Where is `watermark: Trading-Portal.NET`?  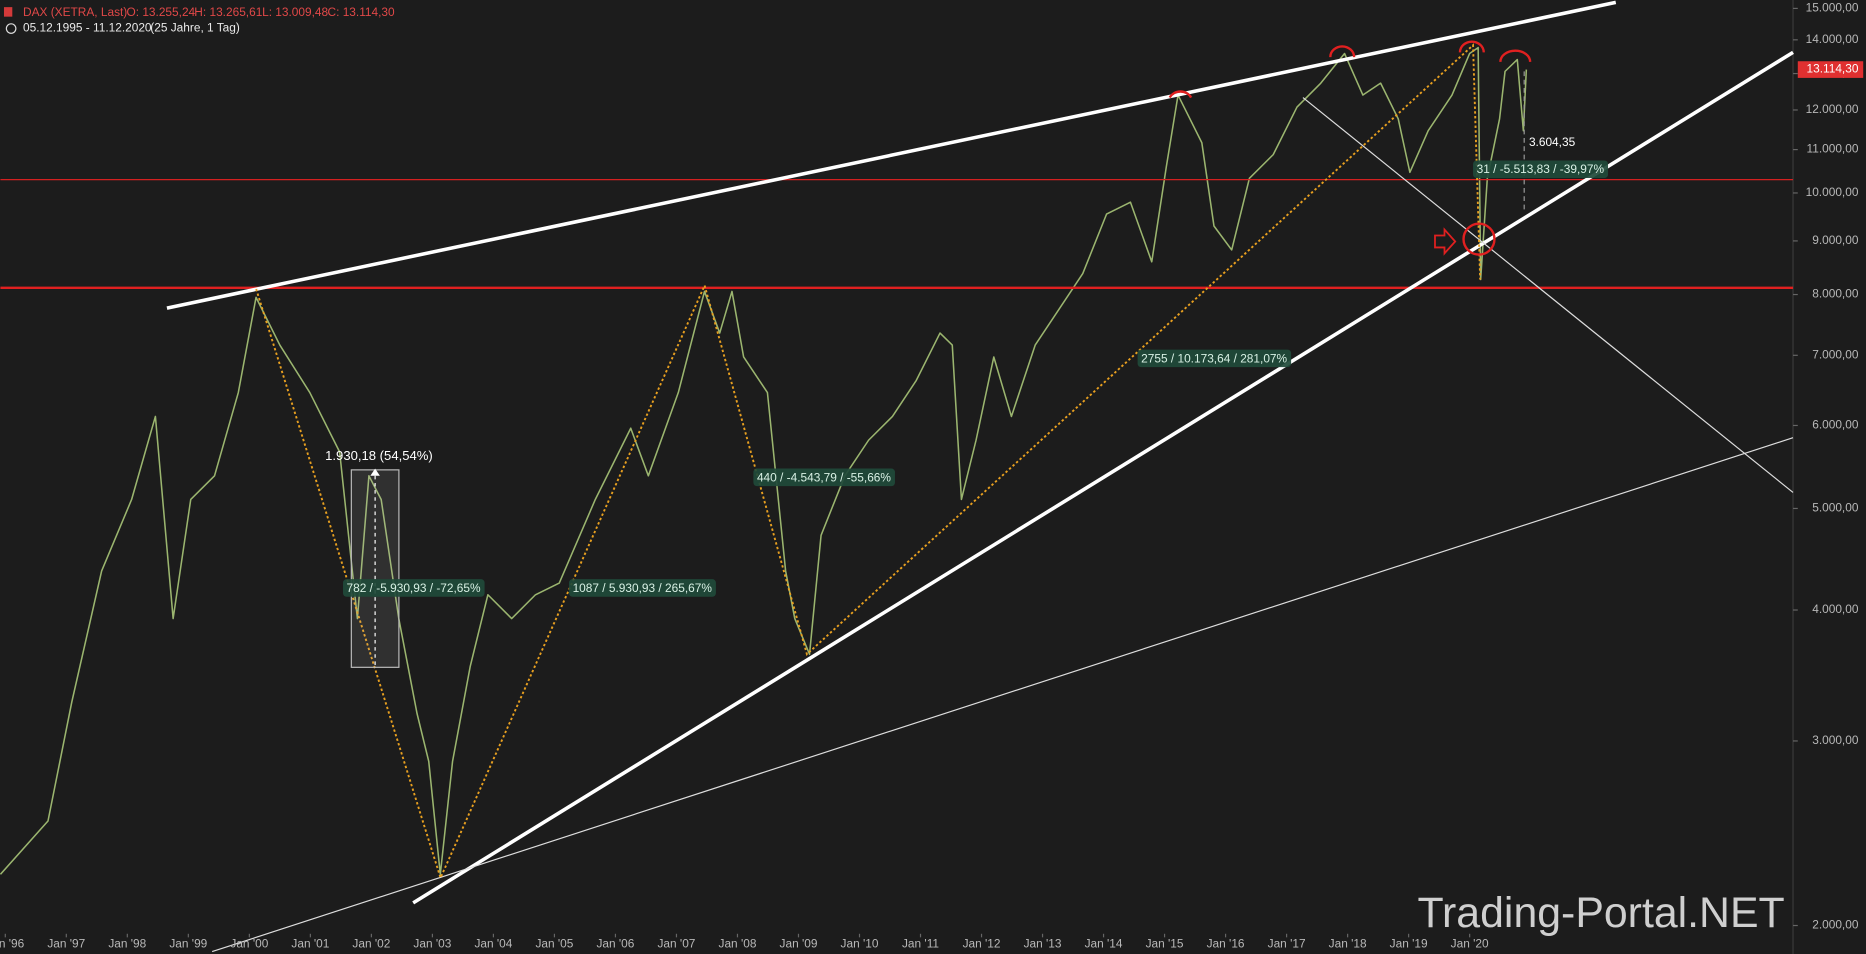 watermark: Trading-Portal.NET is located at coordinates (1600, 913).